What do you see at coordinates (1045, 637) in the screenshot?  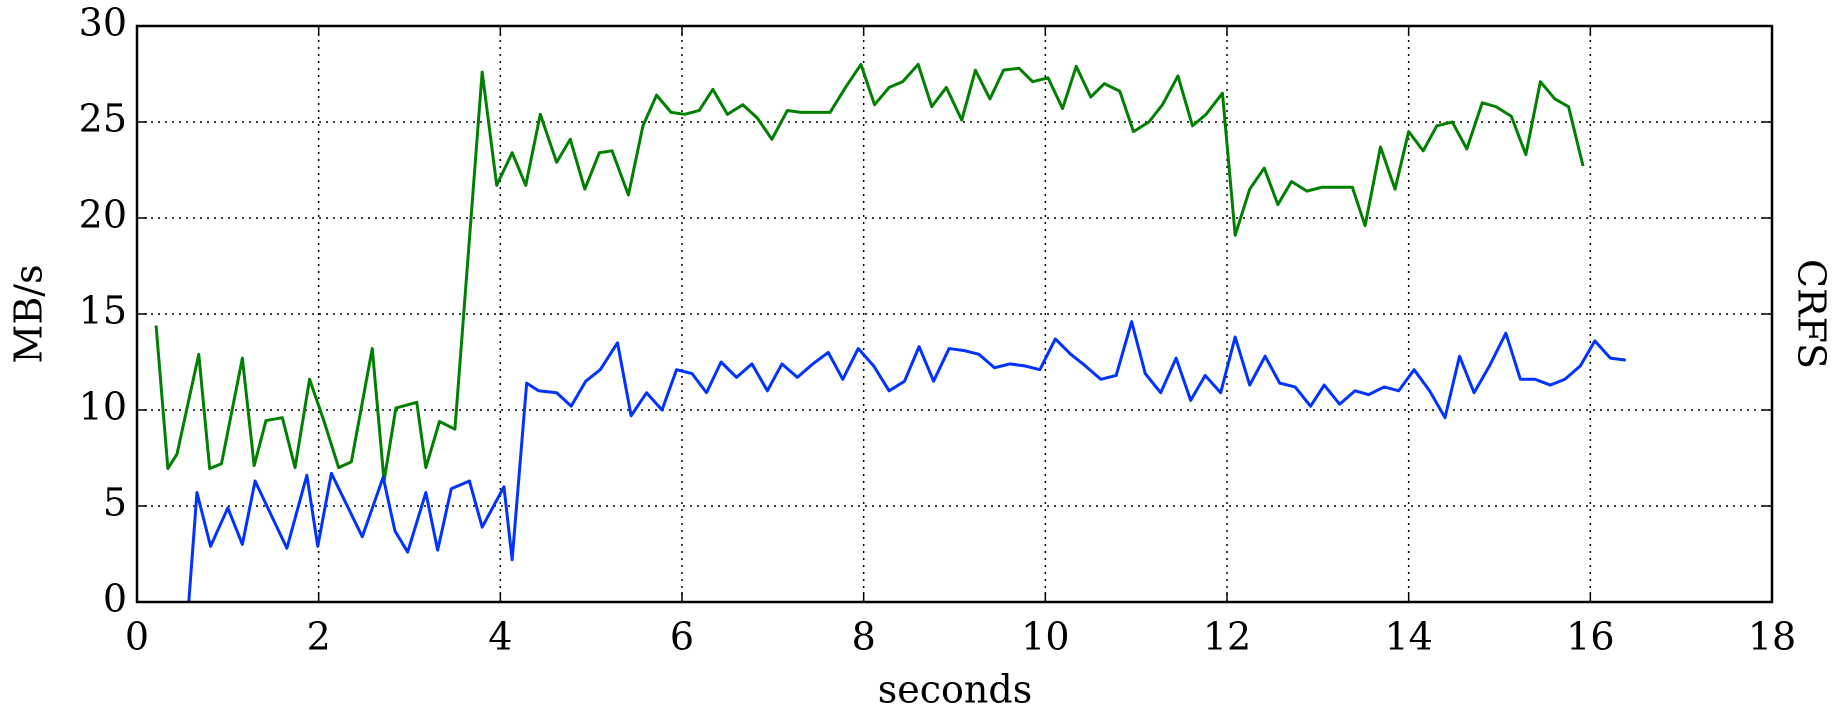 I see `x-tick-label: 10` at bounding box center [1045, 637].